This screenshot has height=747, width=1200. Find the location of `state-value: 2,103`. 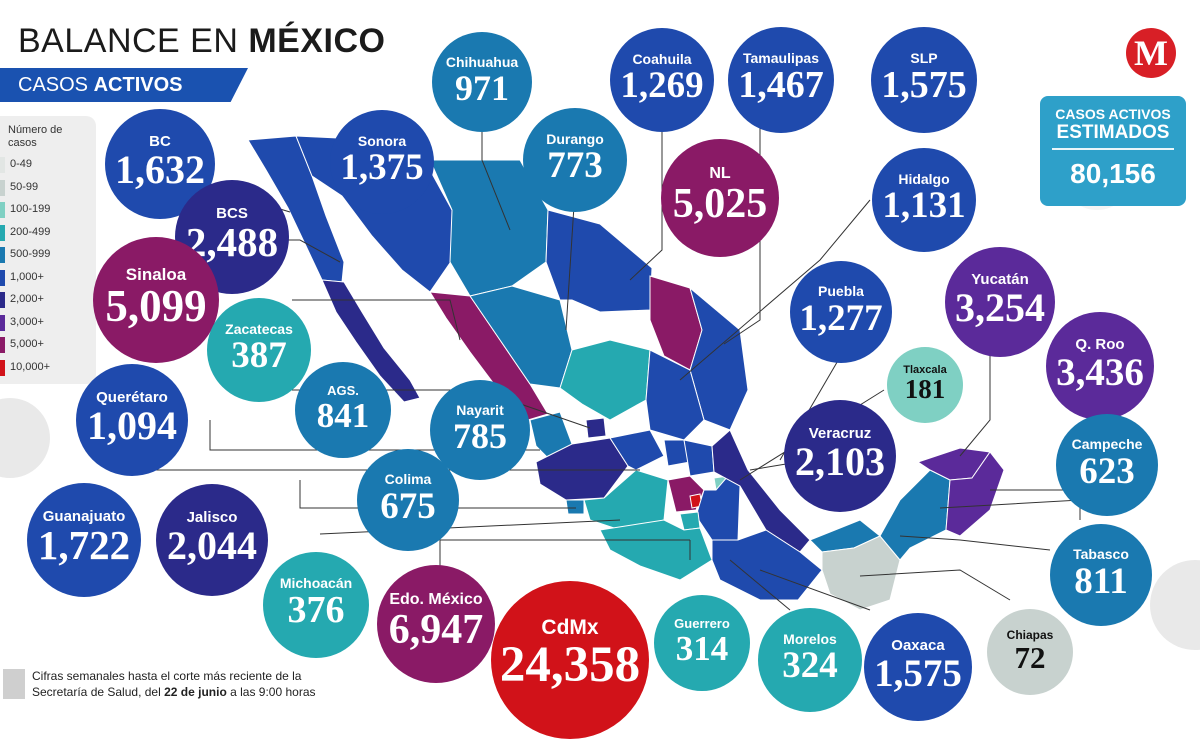

state-value: 2,103 is located at coordinates (840, 461).